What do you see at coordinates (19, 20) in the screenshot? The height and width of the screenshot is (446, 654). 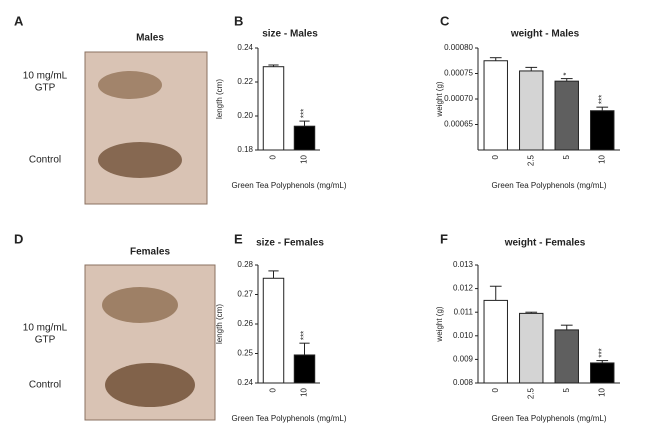 I see `panel-label: A` at bounding box center [19, 20].